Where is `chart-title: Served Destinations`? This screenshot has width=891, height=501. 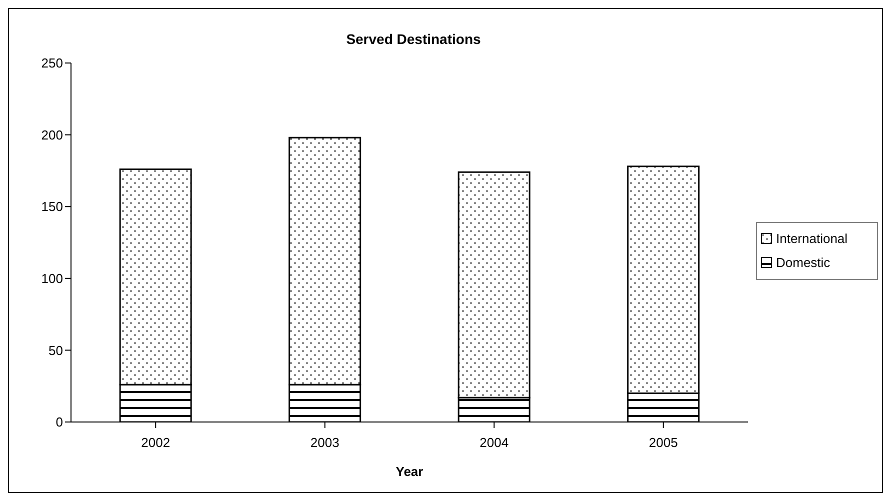
chart-title: Served Destinations is located at coordinates (413, 39).